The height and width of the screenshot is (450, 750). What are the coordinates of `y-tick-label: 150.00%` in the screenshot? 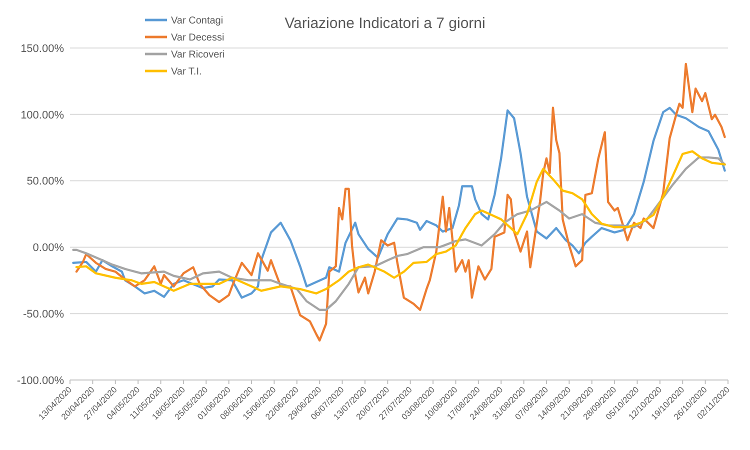 It's located at (42, 48).